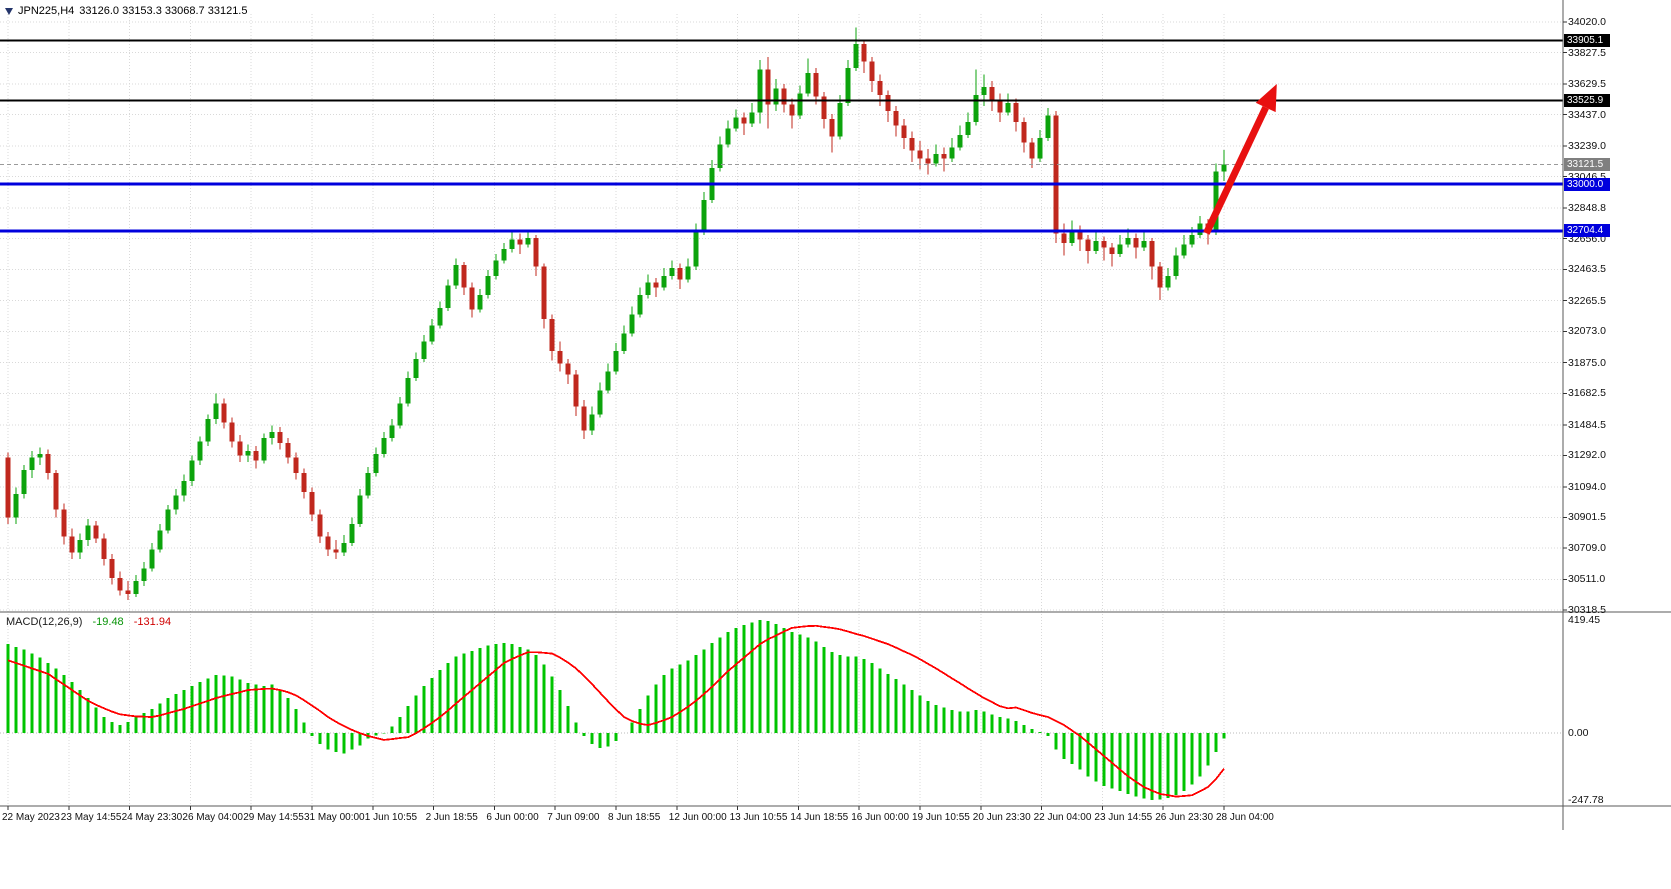  Describe the element at coordinates (616, 710) in the screenshot. I see `macd-indicator-layer` at that location.